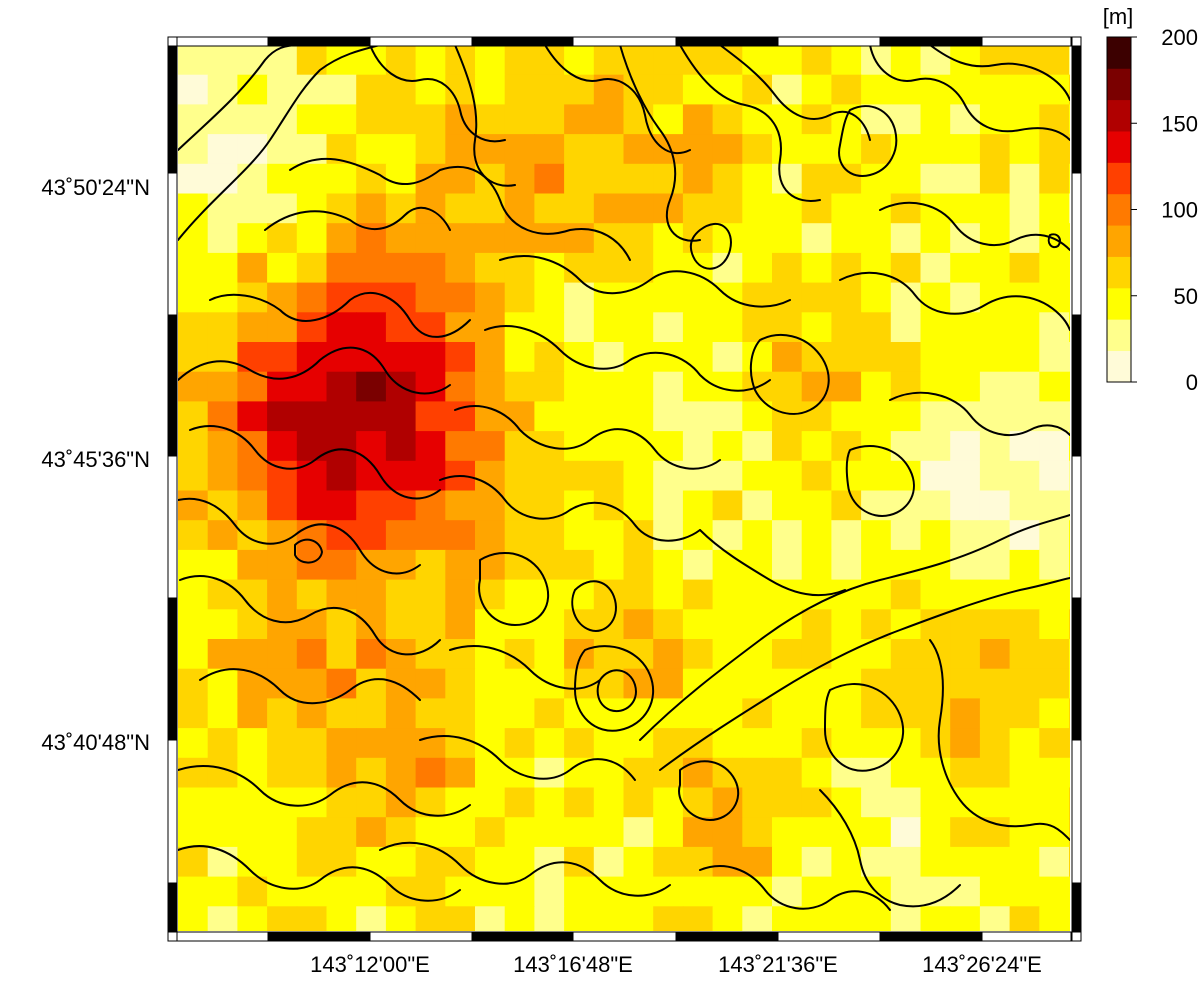  I want to click on frame-corner, so click(1076, 936).